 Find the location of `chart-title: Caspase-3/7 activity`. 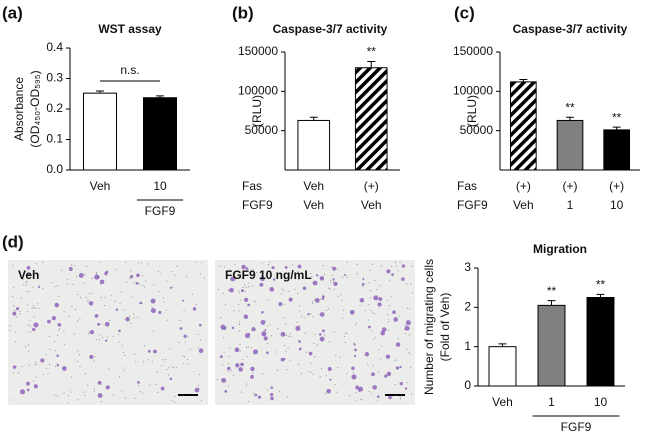

chart-title: Caspase-3/7 activity is located at coordinates (330, 29).